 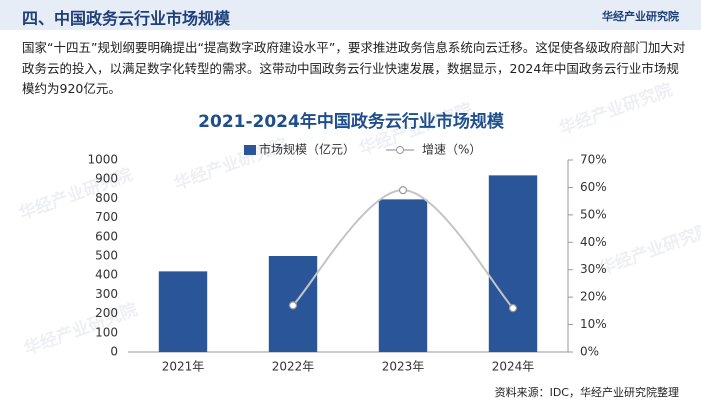 I want to click on y-tick-label: 1000, so click(x=102, y=160).